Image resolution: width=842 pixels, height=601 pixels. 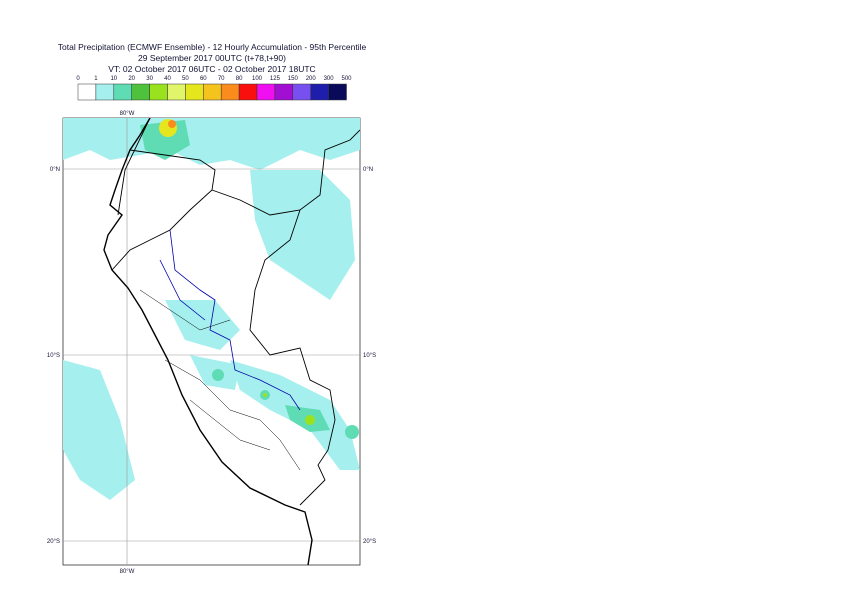 What do you see at coordinates (311, 79) in the screenshot?
I see `legend-label: 200` at bounding box center [311, 79].